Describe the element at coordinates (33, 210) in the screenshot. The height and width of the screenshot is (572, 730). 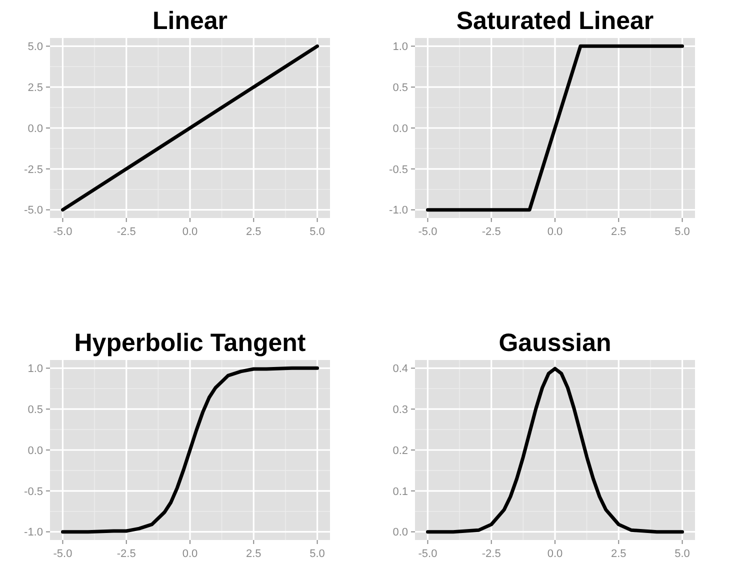
I see `y-tick-label: -5.0` at that location.